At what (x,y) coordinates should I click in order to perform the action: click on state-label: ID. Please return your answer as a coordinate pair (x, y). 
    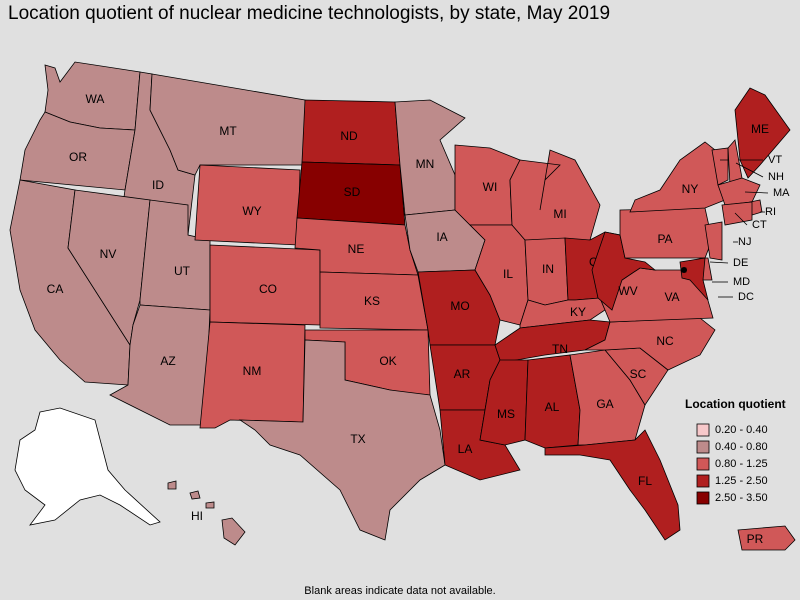
    Looking at the image, I should click on (158, 185).